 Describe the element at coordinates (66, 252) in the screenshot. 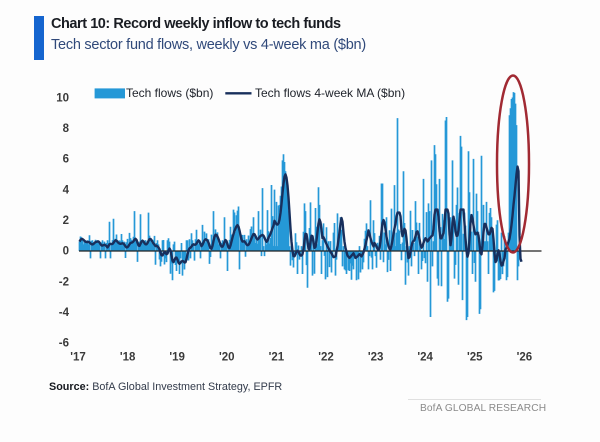

I see `svg-text: 0` at that location.